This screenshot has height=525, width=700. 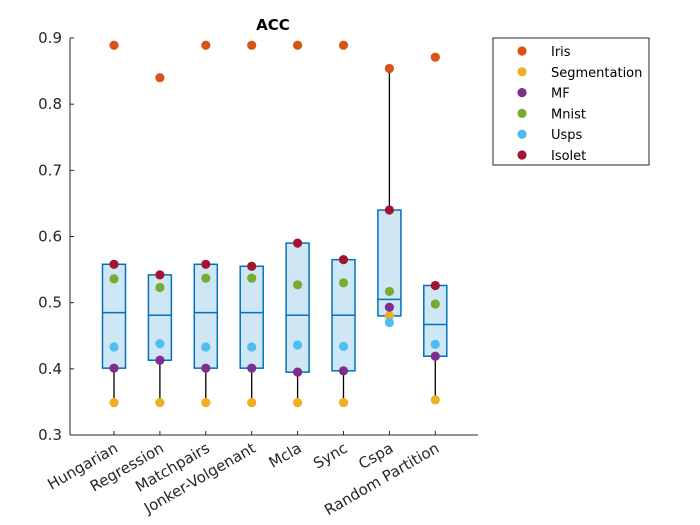 I want to click on y-tick-label: 0.5, so click(x=50, y=303).